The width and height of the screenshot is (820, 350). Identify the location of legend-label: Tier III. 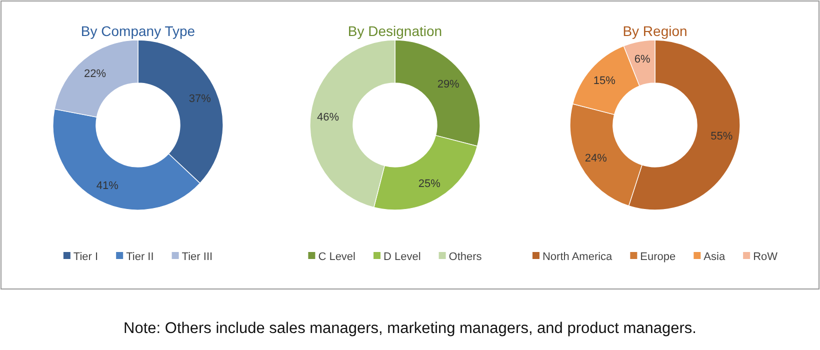
(197, 256).